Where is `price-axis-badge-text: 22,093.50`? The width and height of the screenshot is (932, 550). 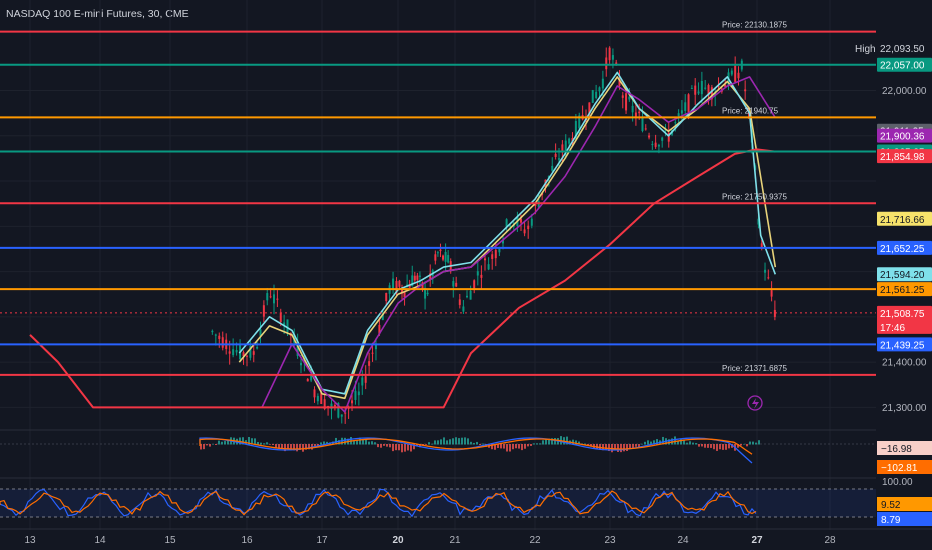
price-axis-badge-text: 22,093.50 is located at coordinates (902, 49).